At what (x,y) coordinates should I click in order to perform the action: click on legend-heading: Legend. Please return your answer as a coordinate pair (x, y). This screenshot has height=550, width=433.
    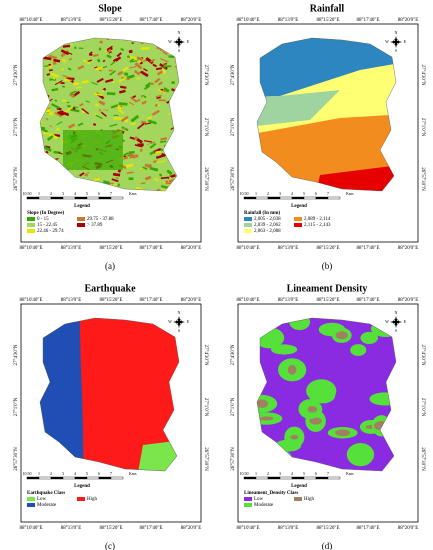
    Looking at the image, I should click on (82, 486).